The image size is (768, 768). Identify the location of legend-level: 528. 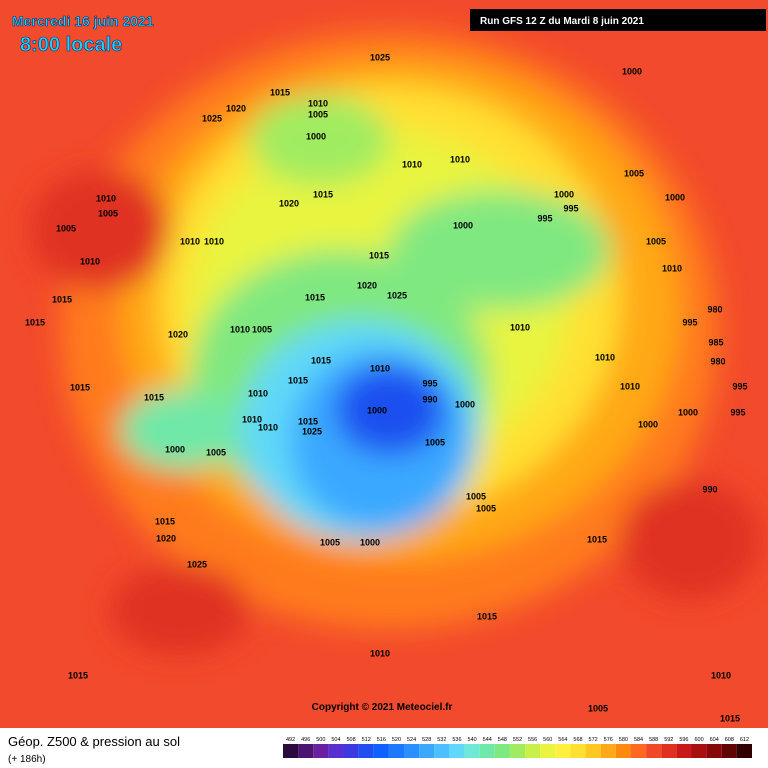
(426, 740).